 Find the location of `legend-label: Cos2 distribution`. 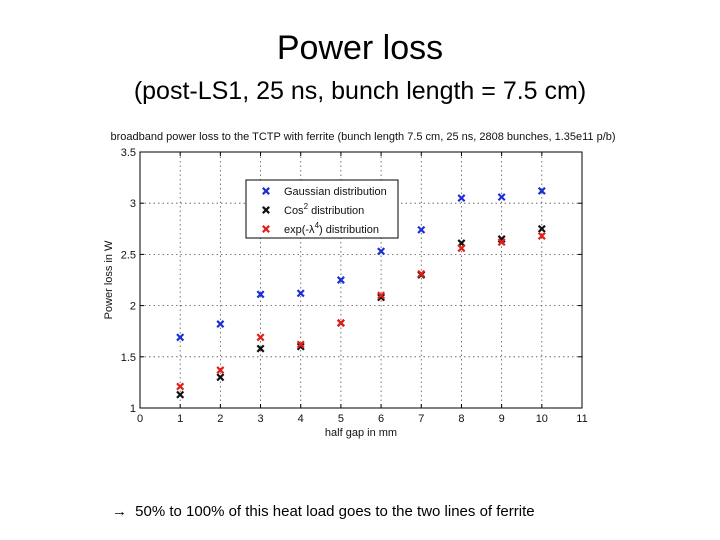

legend-label: Cos2 distribution is located at coordinates (324, 209).